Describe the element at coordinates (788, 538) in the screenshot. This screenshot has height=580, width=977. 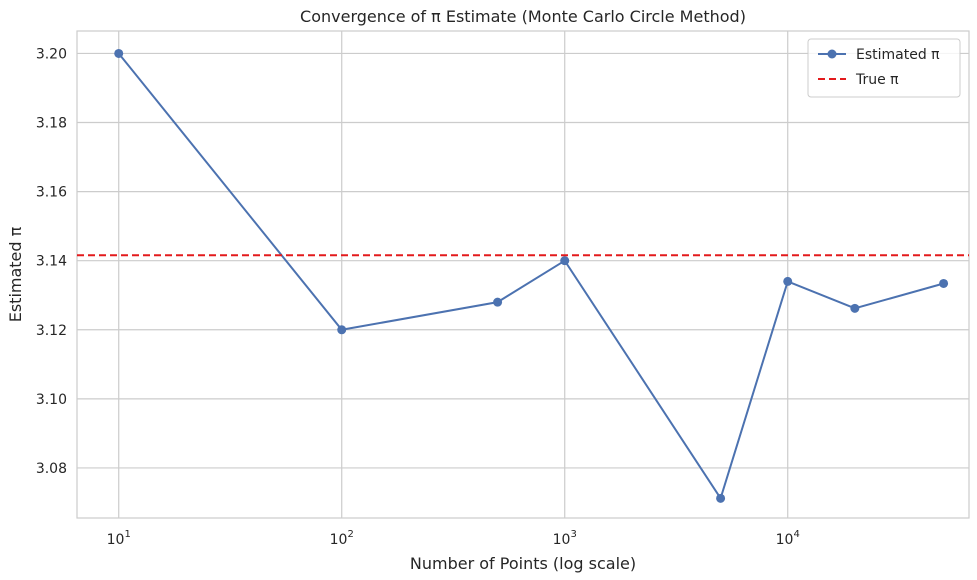
I see `x-tick-label: 10⁴` at that location.